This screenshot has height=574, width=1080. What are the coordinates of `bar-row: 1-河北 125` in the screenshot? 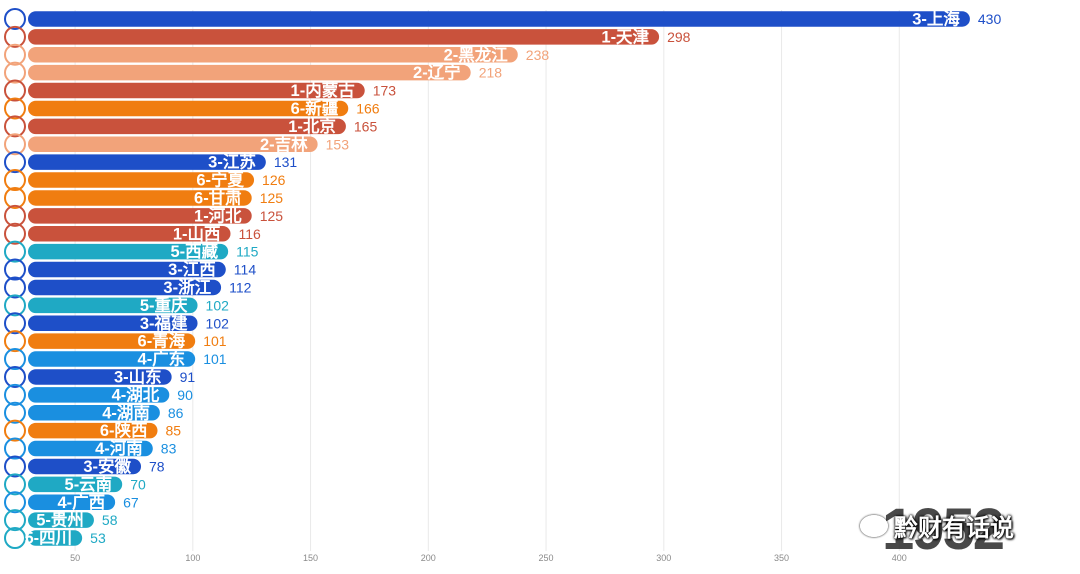 It's located at (144, 215).